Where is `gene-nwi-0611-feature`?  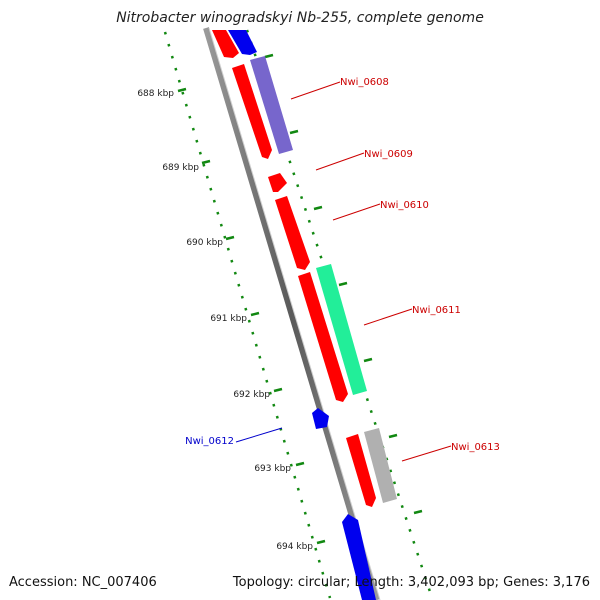
gene-nwi-0611-feature is located at coordinates (341, 329).